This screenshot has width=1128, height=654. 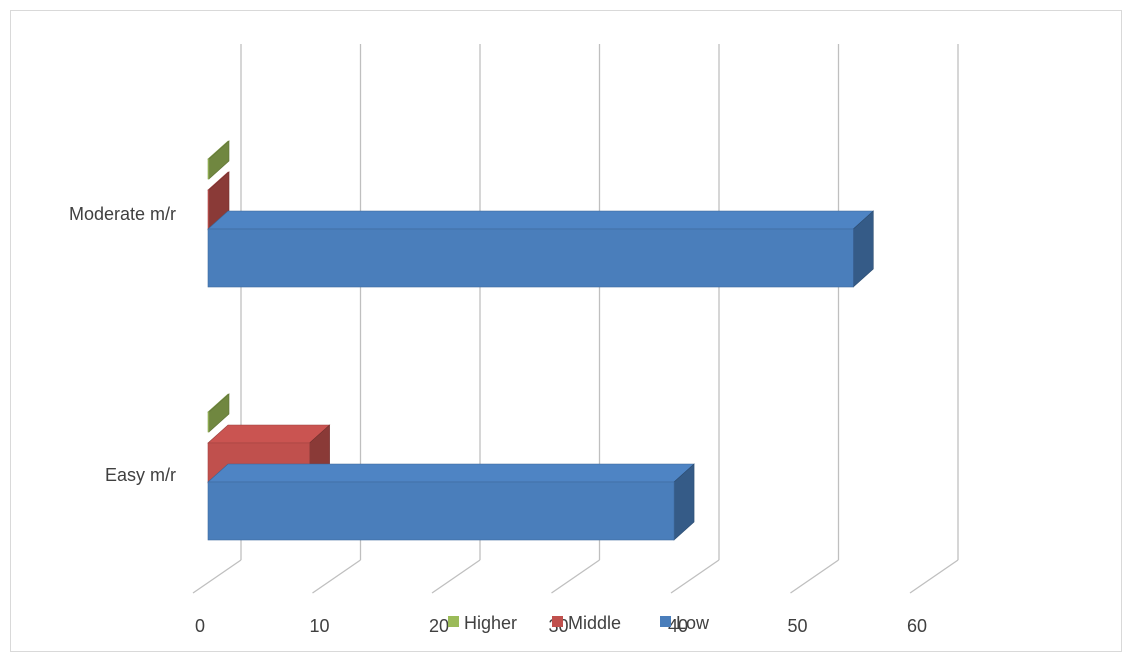 I want to click on legend-label: Higher, so click(x=490, y=623).